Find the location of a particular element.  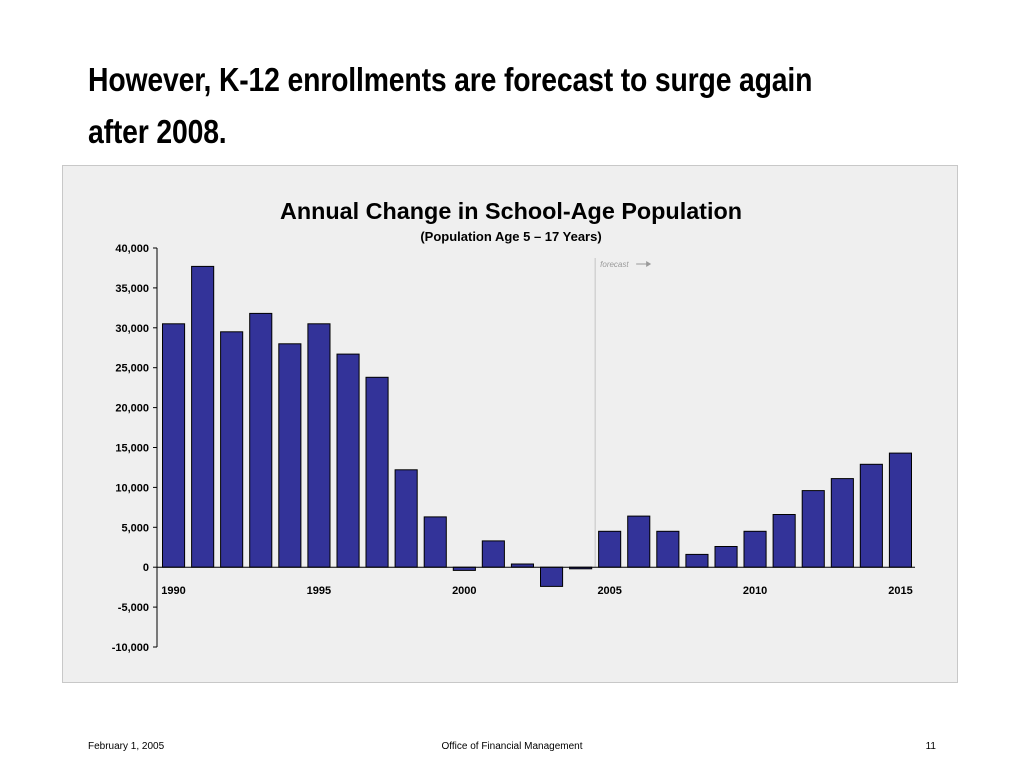

footer-date: February 1, 2005 is located at coordinates (126, 746).